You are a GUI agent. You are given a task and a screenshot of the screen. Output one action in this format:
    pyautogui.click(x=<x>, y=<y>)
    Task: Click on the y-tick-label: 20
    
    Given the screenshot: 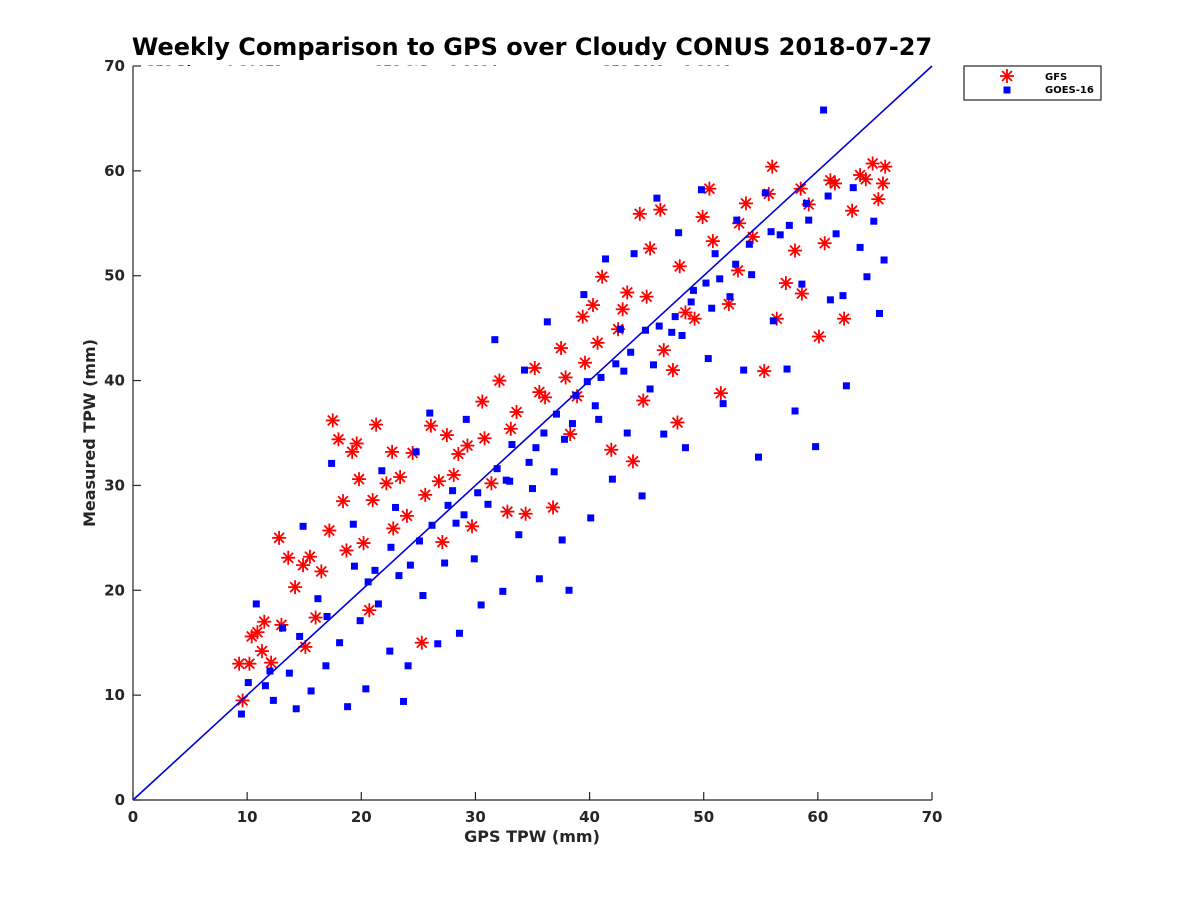 What is the action you would take?
    pyautogui.click(x=114, y=590)
    